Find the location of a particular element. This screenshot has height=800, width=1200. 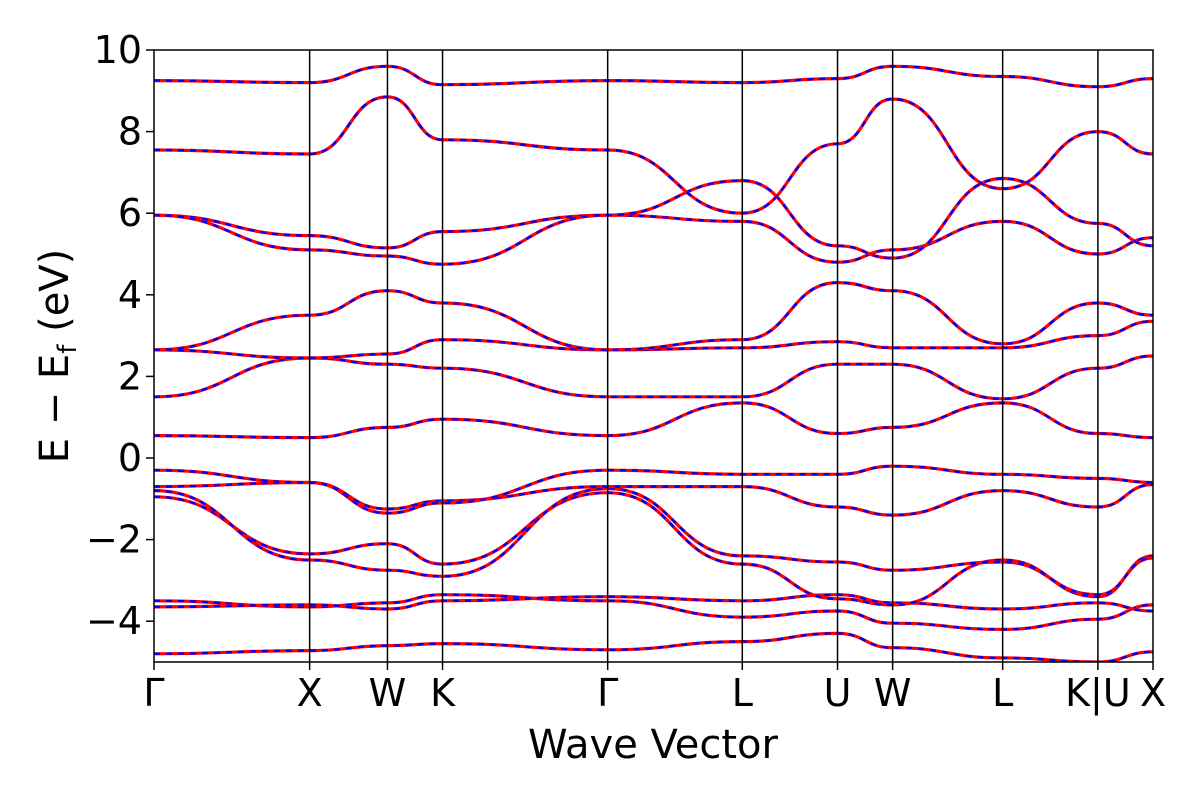

y-tick-label: −4 is located at coordinates (114, 621).